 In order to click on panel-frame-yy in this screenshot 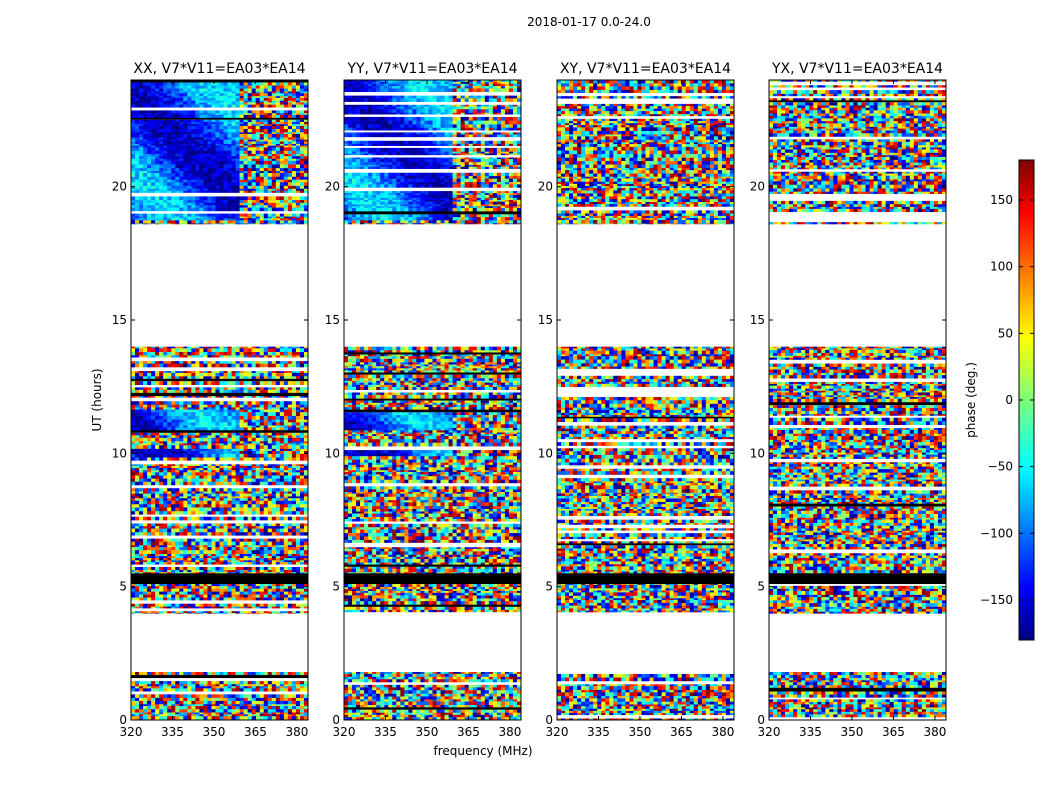, I will do `click(432, 400)`.